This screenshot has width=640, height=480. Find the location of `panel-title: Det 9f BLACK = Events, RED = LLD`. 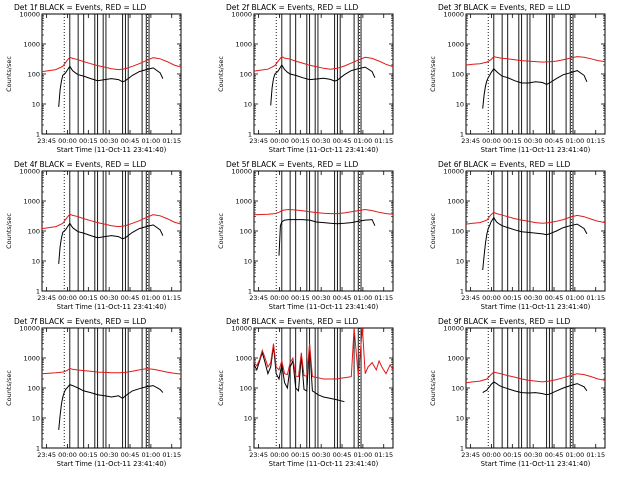

panel-title: Det 9f BLACK = Events, RED = LLD is located at coordinates (504, 321).